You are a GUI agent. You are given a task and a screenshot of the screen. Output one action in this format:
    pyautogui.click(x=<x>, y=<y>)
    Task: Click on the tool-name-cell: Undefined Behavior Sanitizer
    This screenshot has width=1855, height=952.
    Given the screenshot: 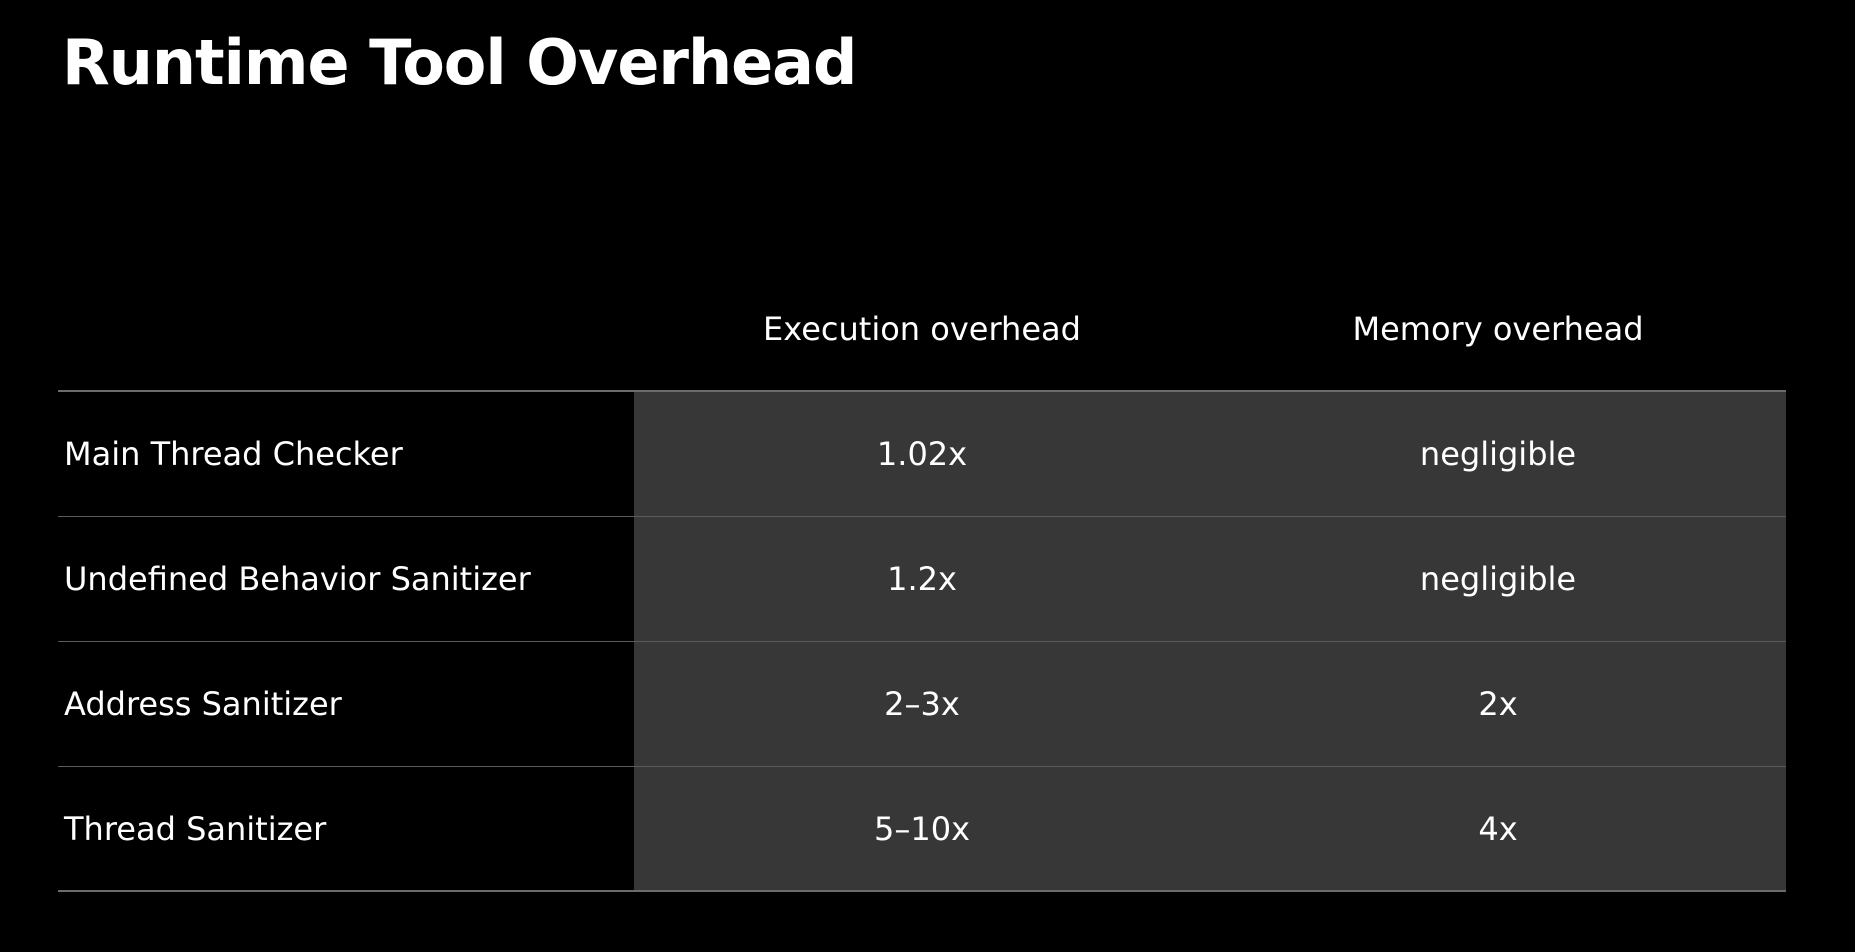 What is the action you would take?
    pyautogui.click(x=297, y=579)
    